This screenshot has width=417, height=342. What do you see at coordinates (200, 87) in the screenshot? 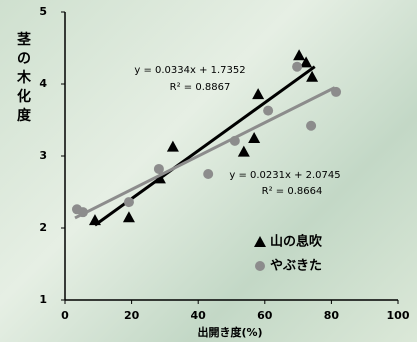
I see `trend-r2: R² = 0.8867` at bounding box center [200, 87].